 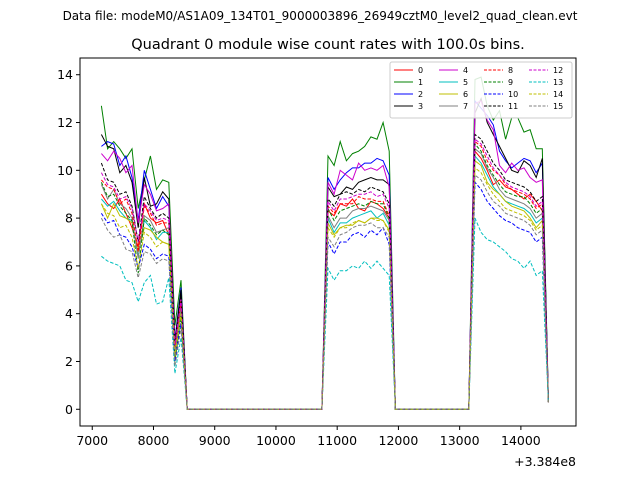 What do you see at coordinates (558, 94) in the screenshot?
I see `legend-label-14: 14` at bounding box center [558, 94].